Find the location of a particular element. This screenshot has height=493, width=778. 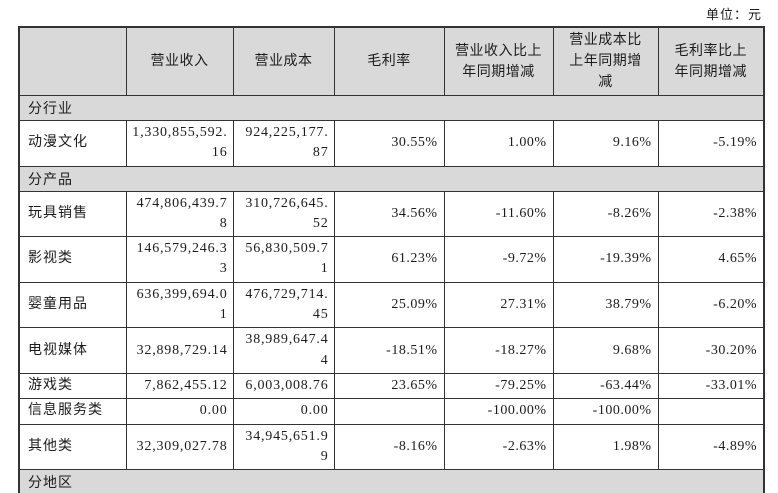

row-label: 游戏类 is located at coordinates (72, 386).